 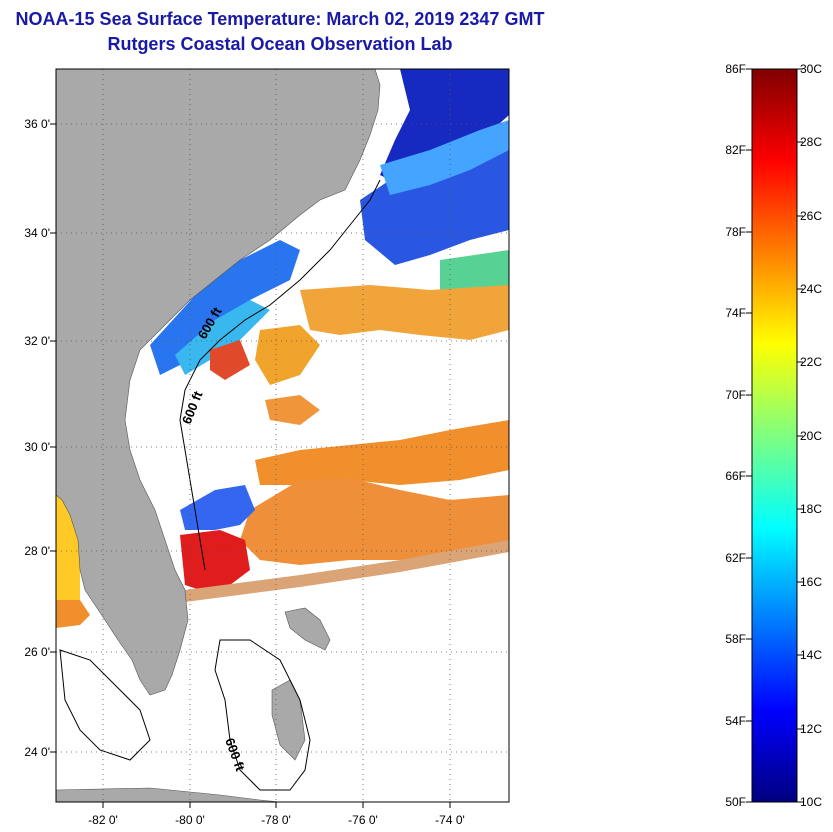 What do you see at coordinates (225, 307) in the screenshot?
I see `sst-coastal-blue` at bounding box center [225, 307].